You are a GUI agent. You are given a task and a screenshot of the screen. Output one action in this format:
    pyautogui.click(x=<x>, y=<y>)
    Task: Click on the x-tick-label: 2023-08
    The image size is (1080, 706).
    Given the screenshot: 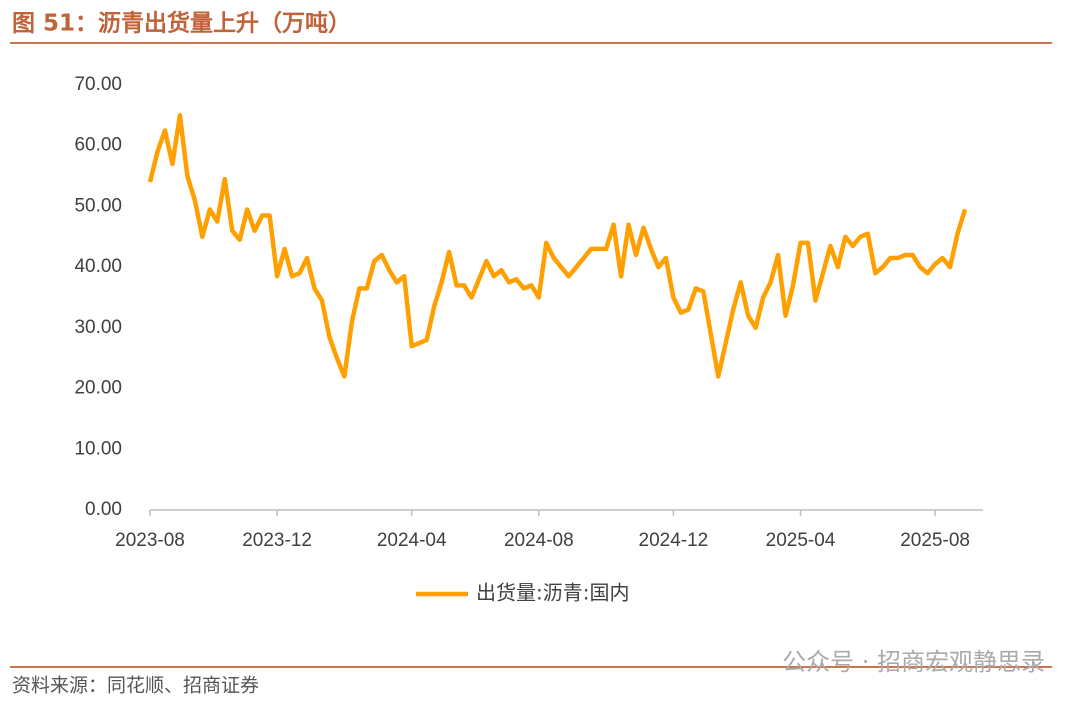 What is the action you would take?
    pyautogui.click(x=150, y=540)
    